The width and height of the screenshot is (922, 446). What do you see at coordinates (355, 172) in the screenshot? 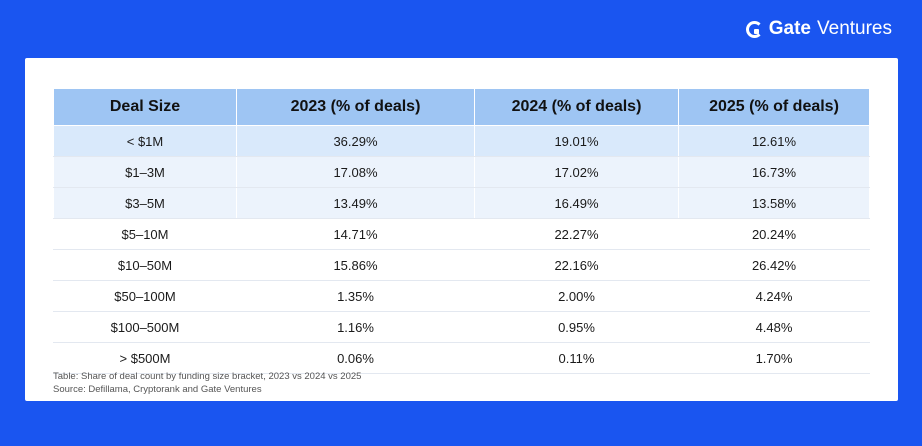
I see `cell-2023: 17.08%` at bounding box center [355, 172].